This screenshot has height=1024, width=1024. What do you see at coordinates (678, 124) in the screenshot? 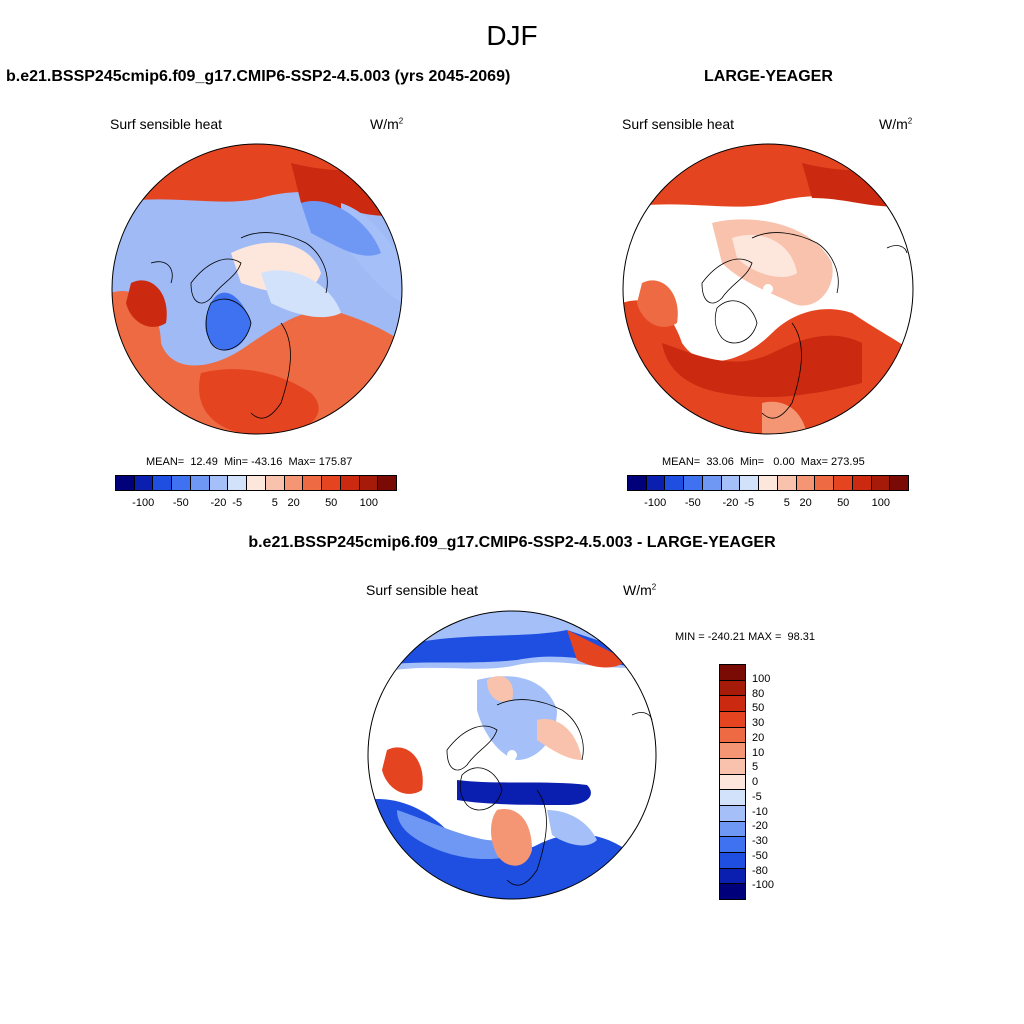
I see `panel-2-variable: Surf sensible heat` at bounding box center [678, 124].